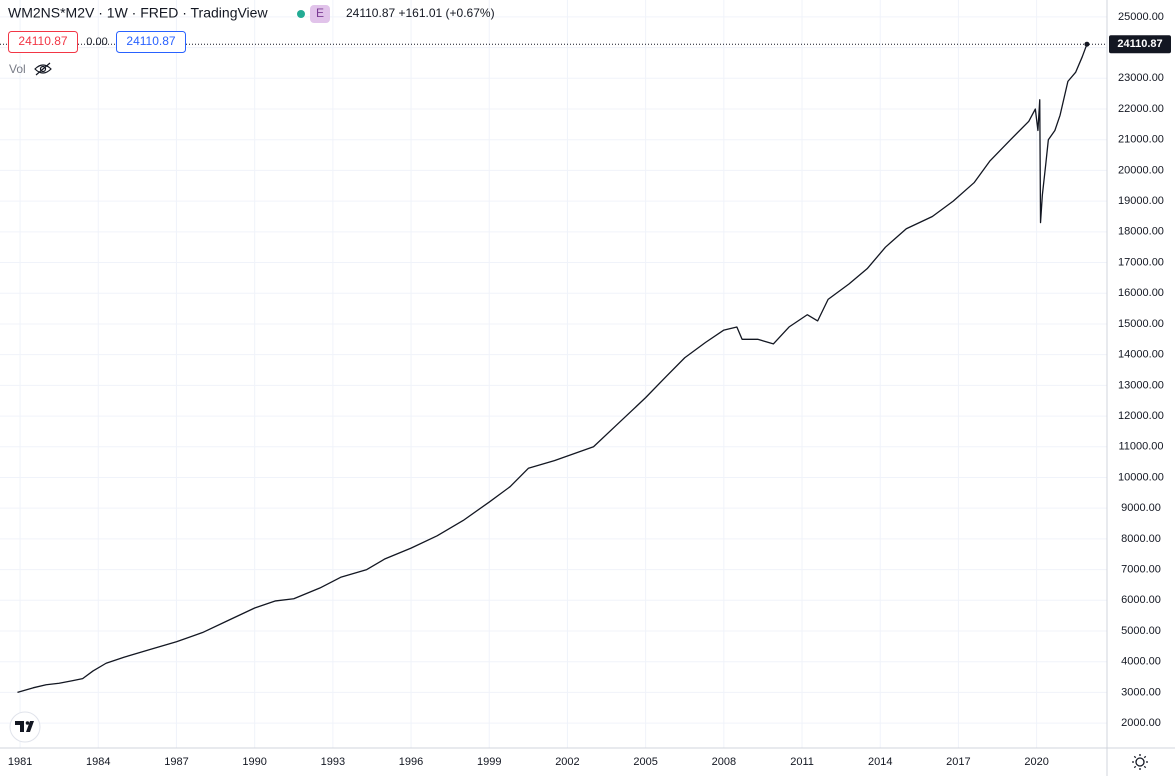  I want to click on x-tick-label: 2002, so click(567, 762).